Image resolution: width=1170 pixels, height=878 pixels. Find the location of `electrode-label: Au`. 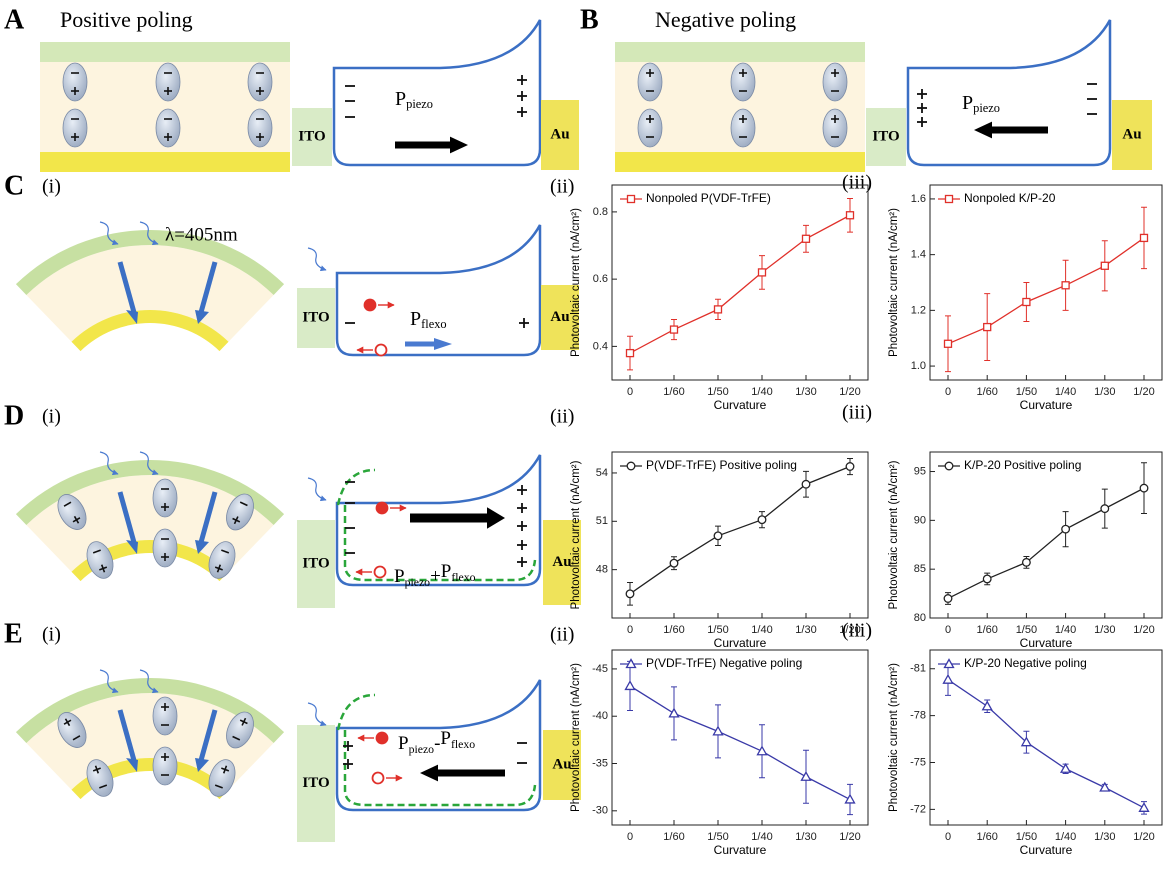

electrode-label: Au is located at coordinates (559, 317).